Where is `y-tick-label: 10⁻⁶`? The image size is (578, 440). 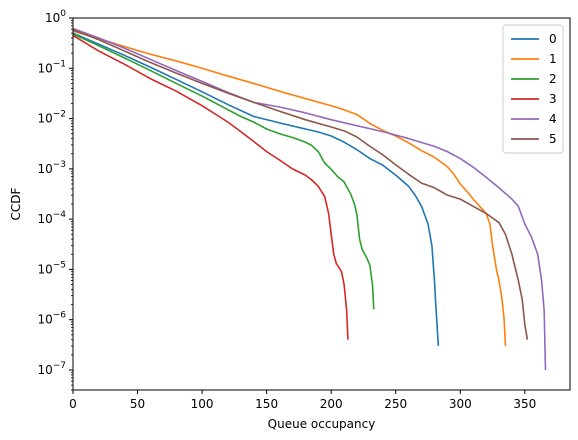
y-tick-label: 10⁻⁶ is located at coordinates (51, 319).